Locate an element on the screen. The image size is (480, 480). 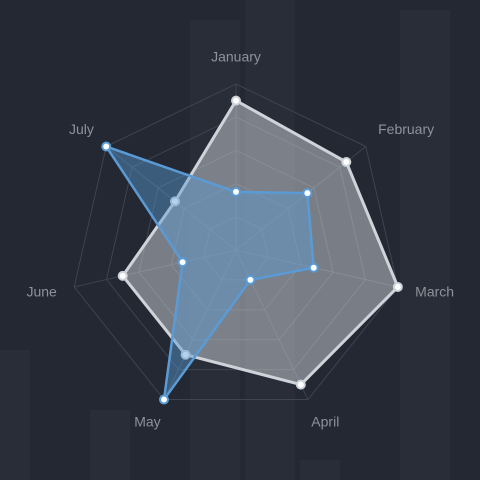
axis-label-january: January is located at coordinates (236, 57).